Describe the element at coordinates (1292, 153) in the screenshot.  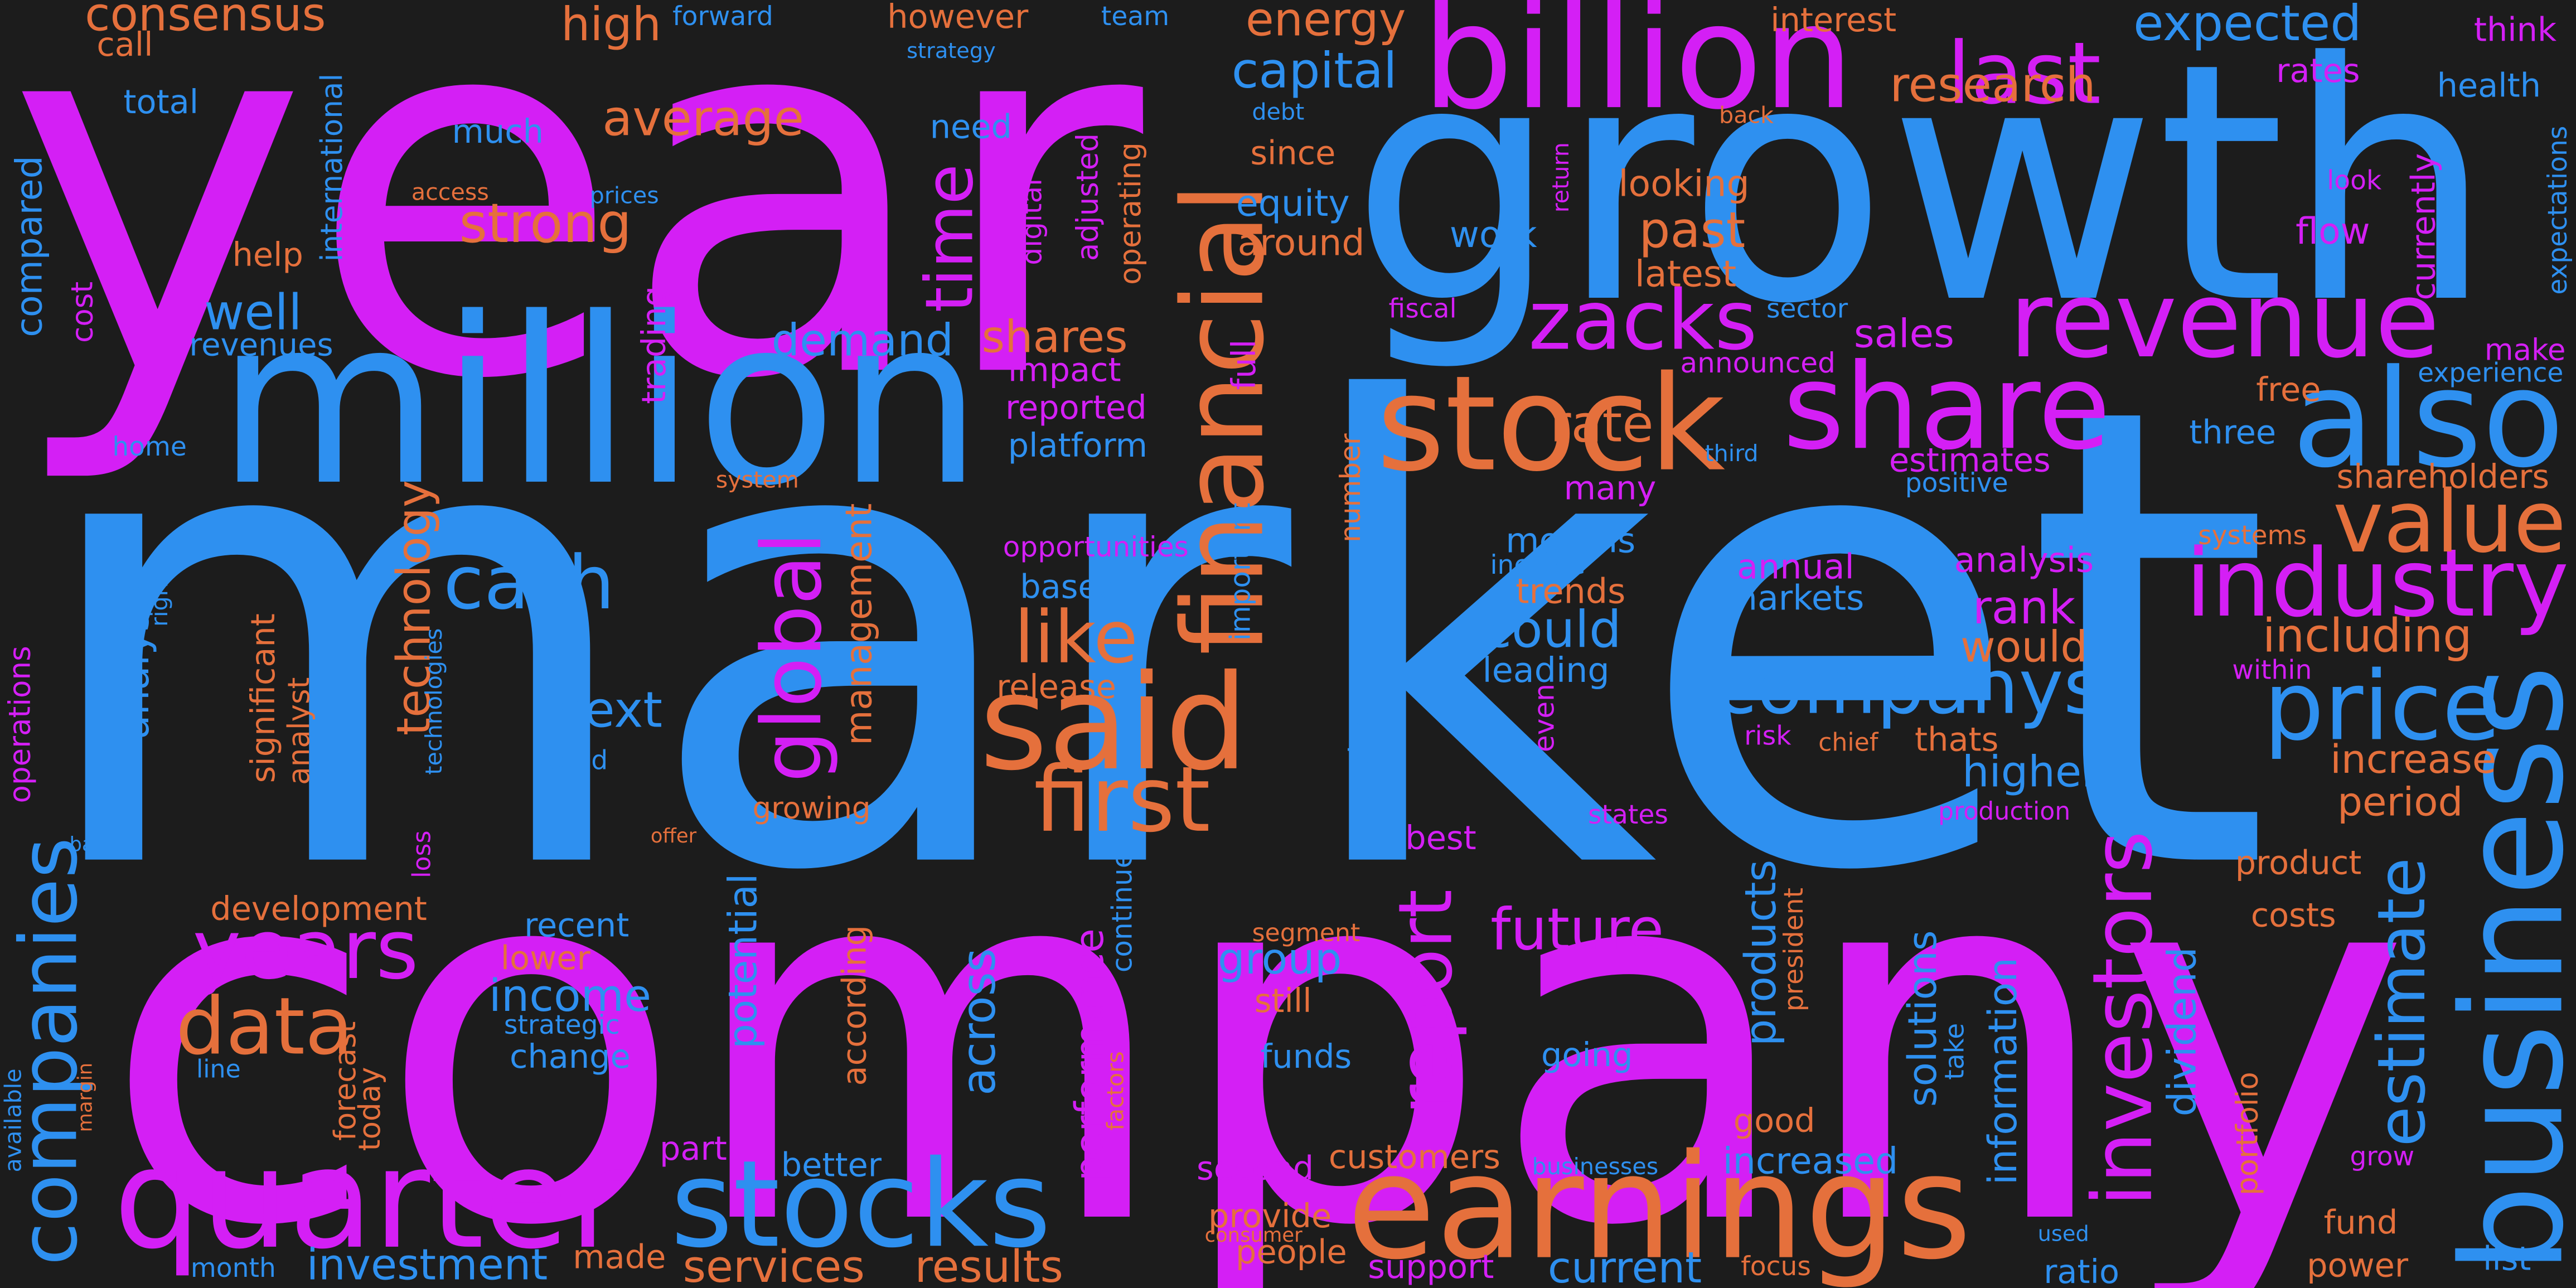
I see `word: since` at that location.